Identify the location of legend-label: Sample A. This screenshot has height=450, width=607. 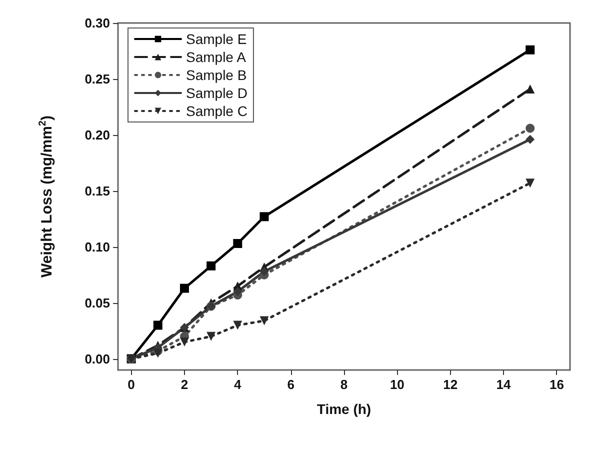
(216, 57).